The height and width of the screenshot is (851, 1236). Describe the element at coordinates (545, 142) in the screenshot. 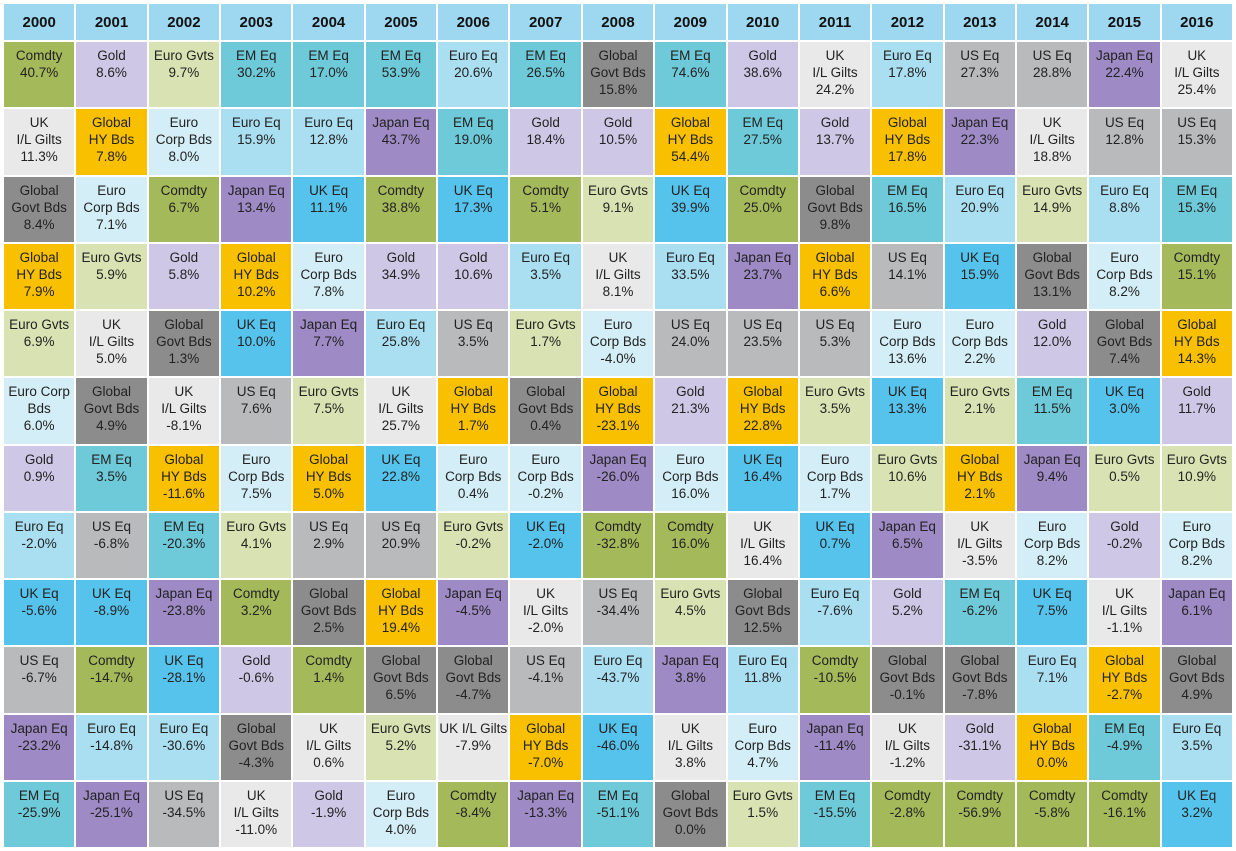

I see `table-cell: Gold 18.4%` at that location.